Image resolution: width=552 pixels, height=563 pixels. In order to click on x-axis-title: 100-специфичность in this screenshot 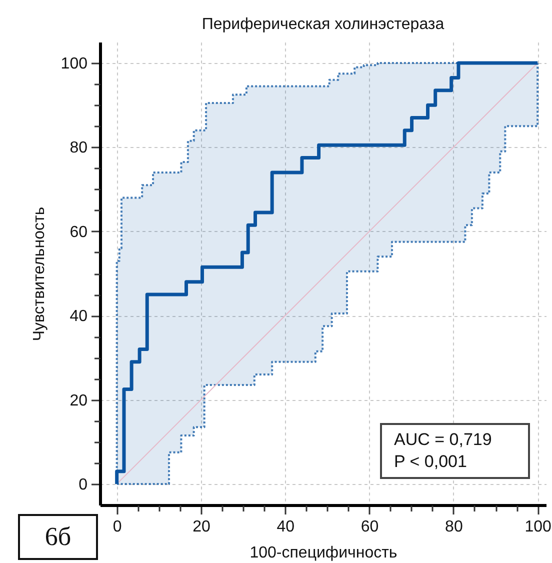, I will do `click(324, 553)`.